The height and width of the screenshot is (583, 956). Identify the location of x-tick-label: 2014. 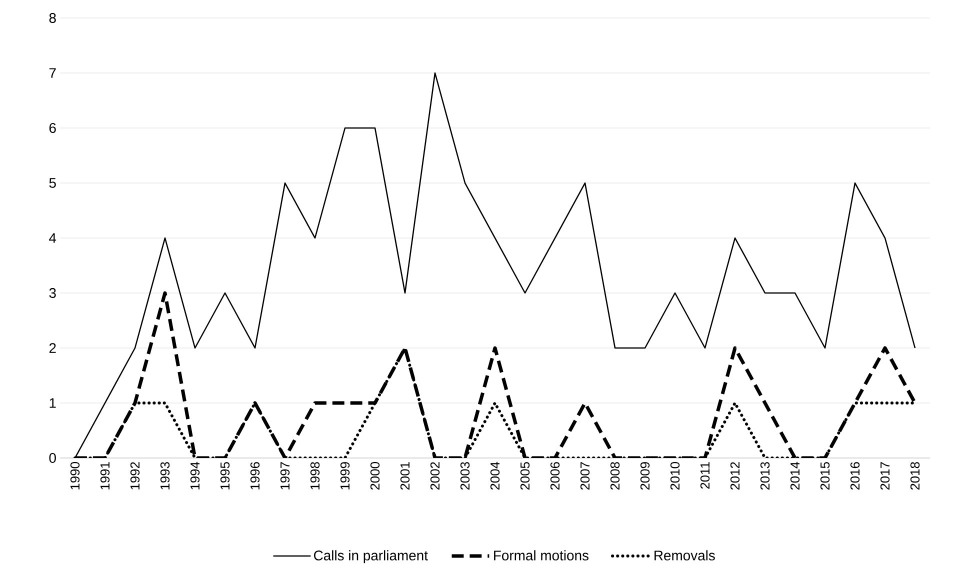
(795, 476).